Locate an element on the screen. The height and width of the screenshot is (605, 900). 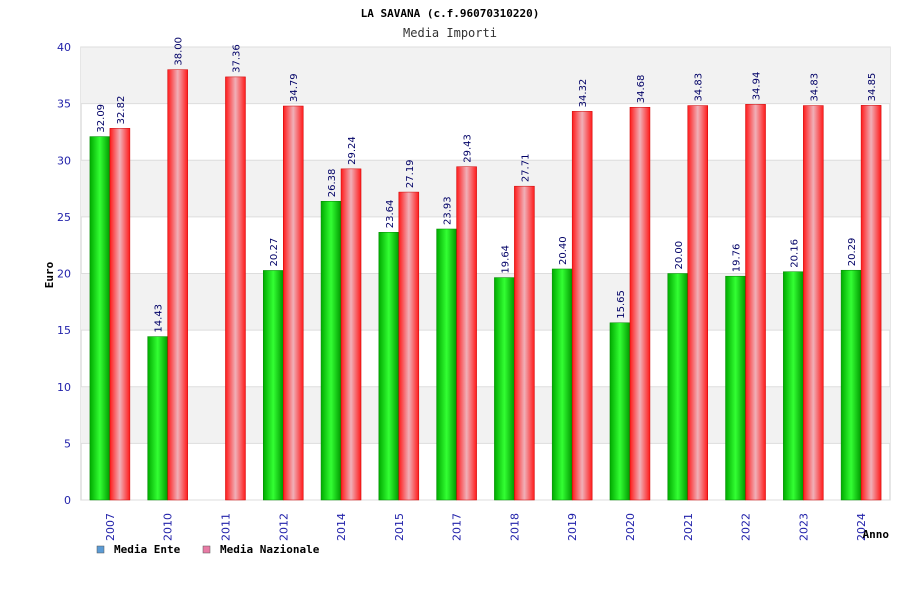
bar-value-label: 20.27 is located at coordinates (274, 252).